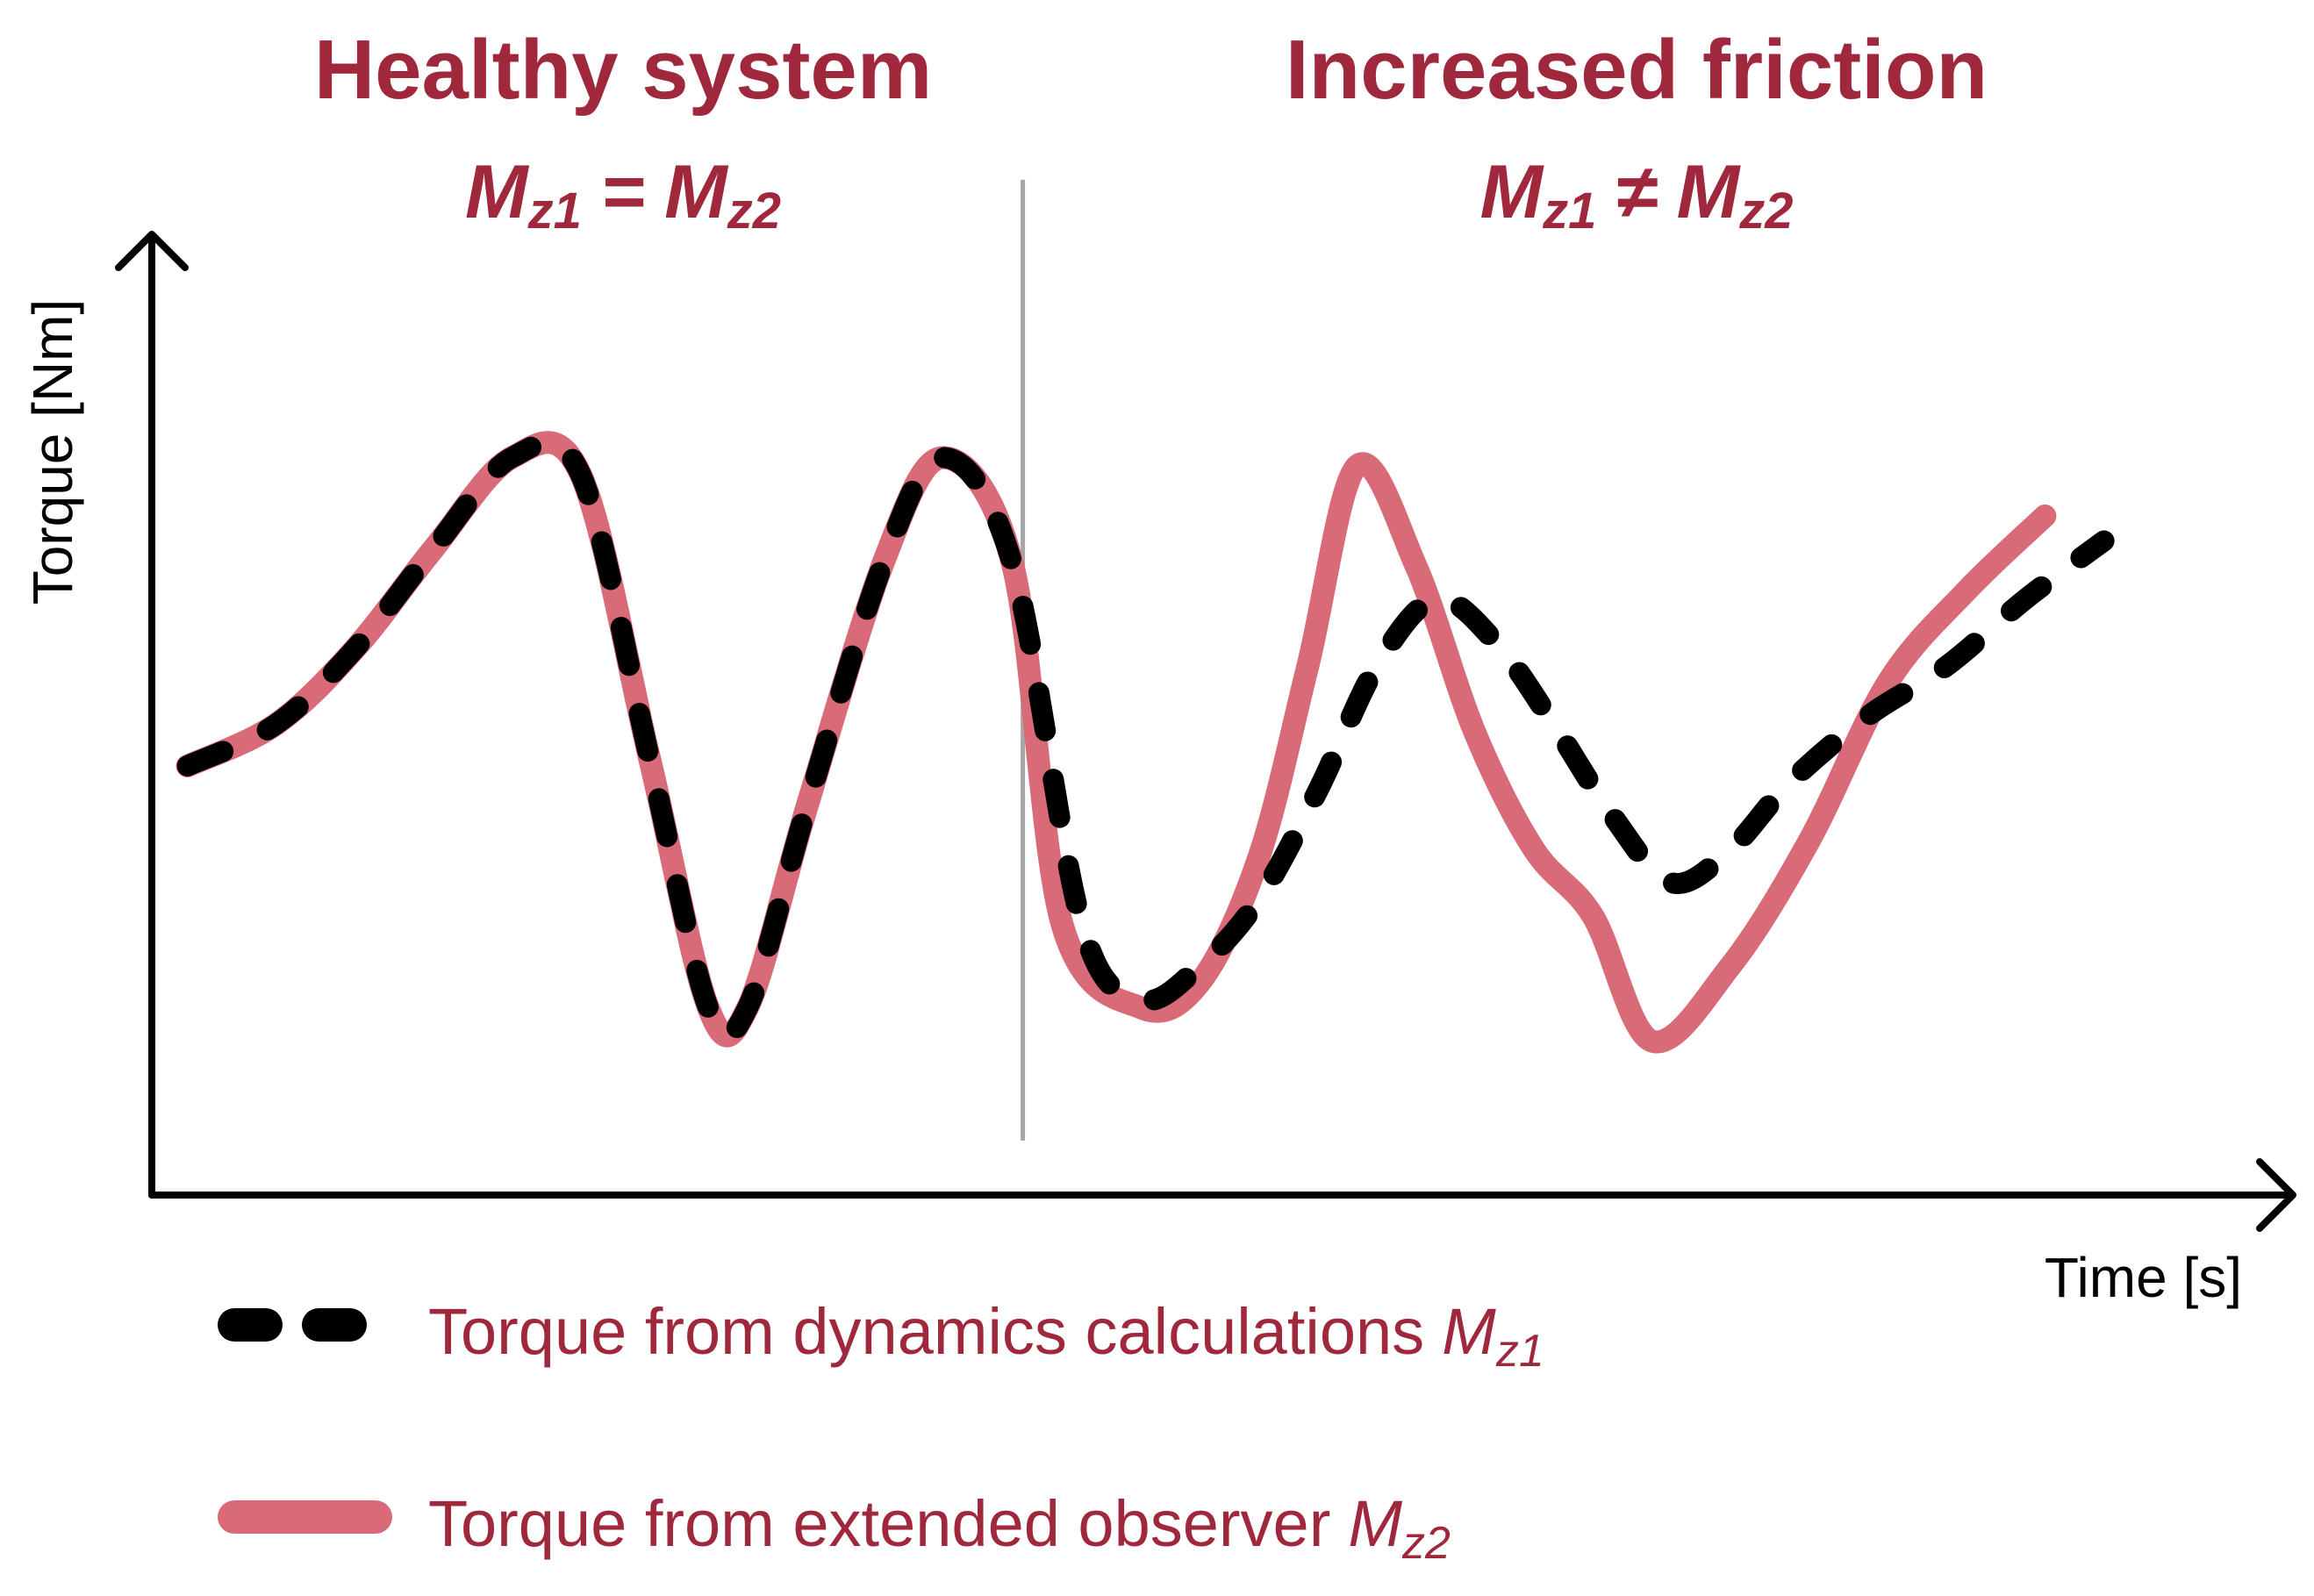  I want to click on legend-label-observer-sub: z2, so click(1426, 1543).